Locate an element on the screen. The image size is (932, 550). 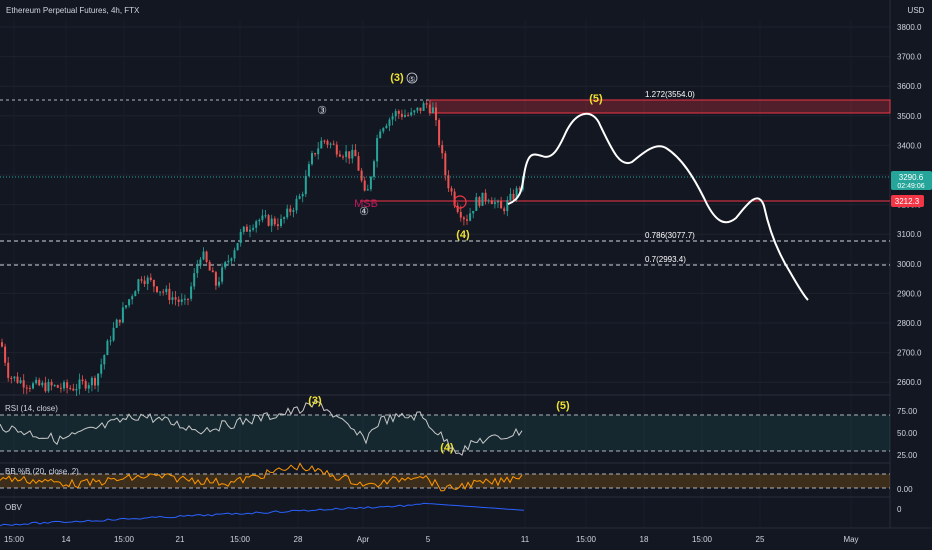
projection-path is located at coordinates (658, 206).